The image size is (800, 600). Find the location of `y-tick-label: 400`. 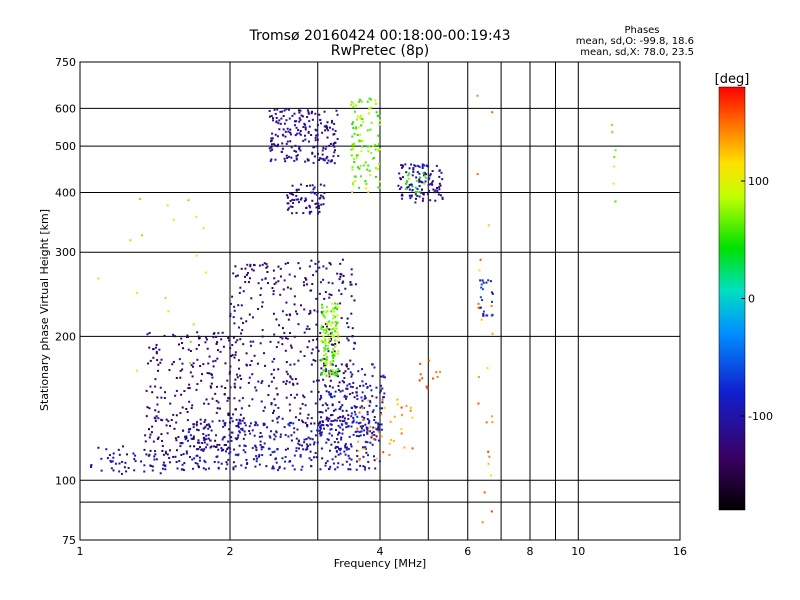

y-tick-label: 400 is located at coordinates (65, 192).